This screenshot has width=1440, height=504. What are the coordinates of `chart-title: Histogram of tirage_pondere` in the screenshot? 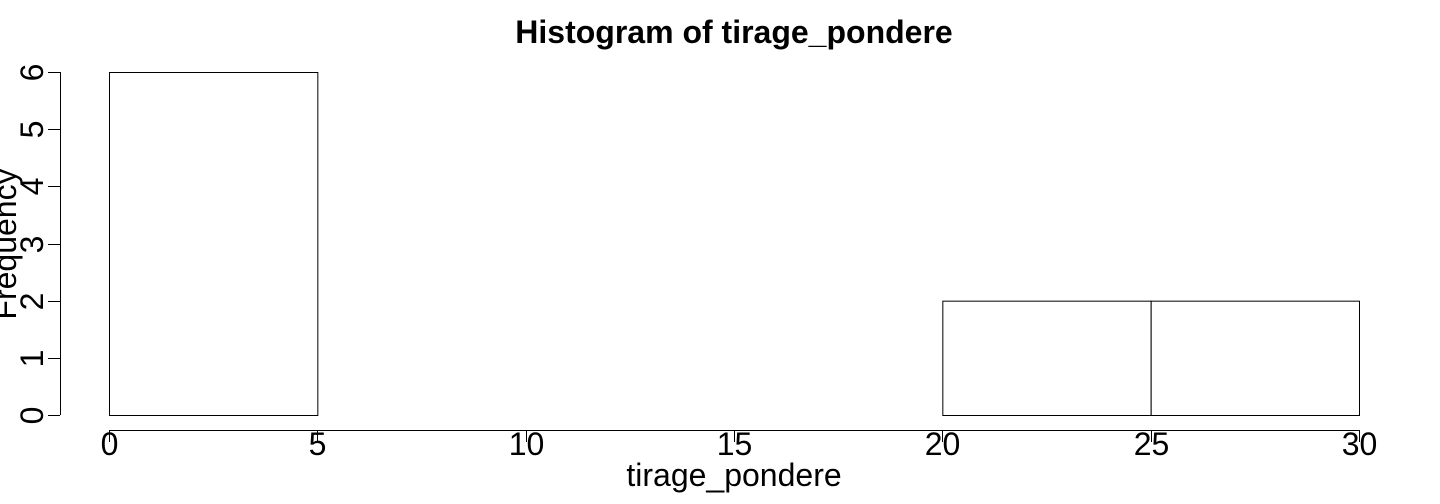 It's located at (733, 32).